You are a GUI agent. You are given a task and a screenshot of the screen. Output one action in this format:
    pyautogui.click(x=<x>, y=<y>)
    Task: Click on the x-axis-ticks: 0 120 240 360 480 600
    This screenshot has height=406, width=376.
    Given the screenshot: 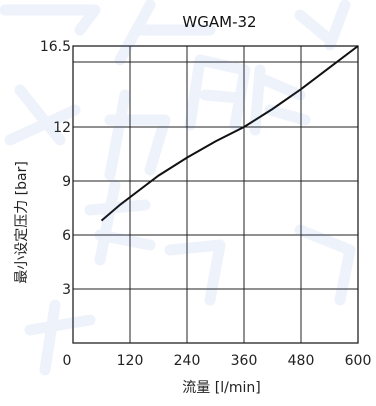 What is the action you would take?
    pyautogui.click(x=217, y=361)
    